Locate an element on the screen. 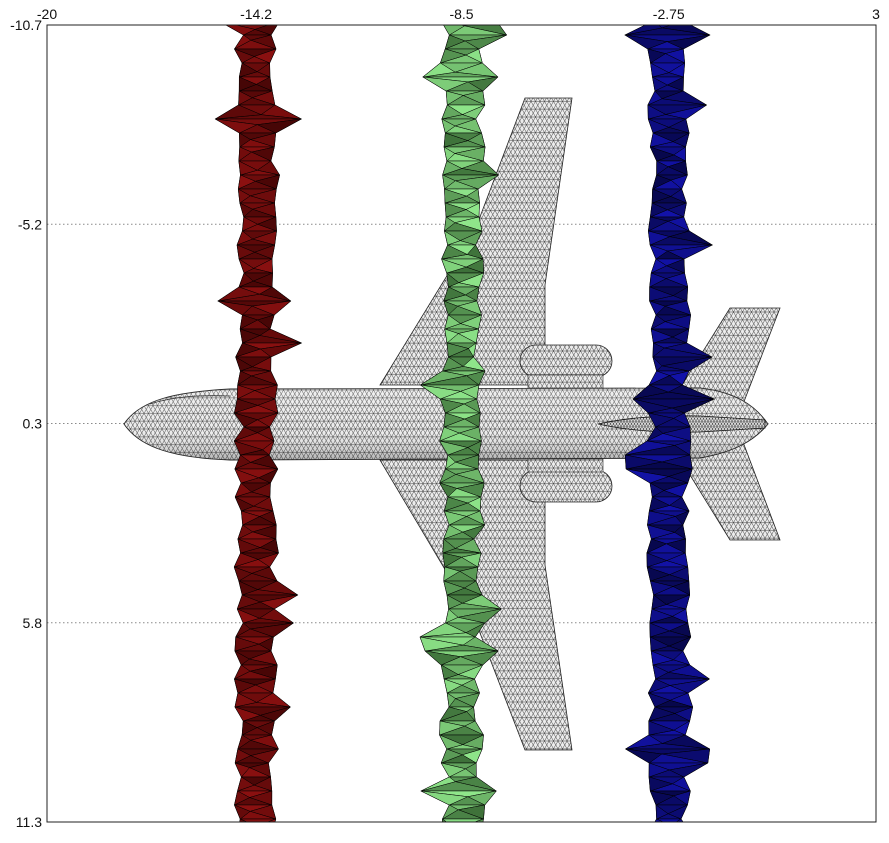 The height and width of the screenshot is (843, 889). x-tick-label: -8.5 is located at coordinates (461, 14).